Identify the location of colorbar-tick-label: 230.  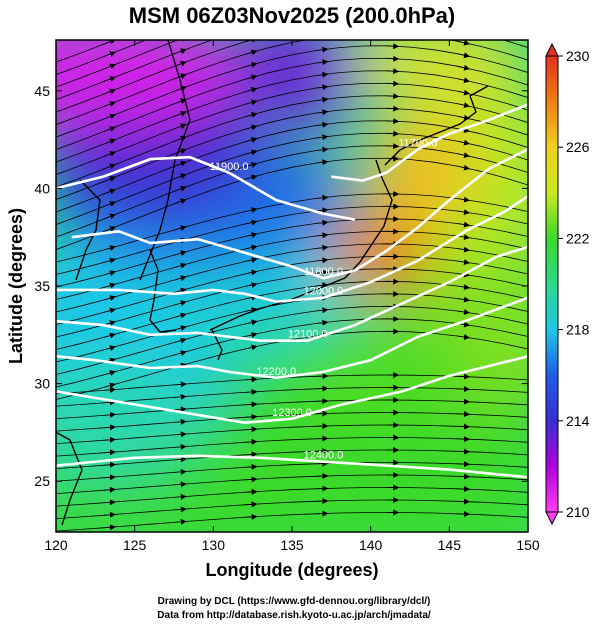
(578, 56).